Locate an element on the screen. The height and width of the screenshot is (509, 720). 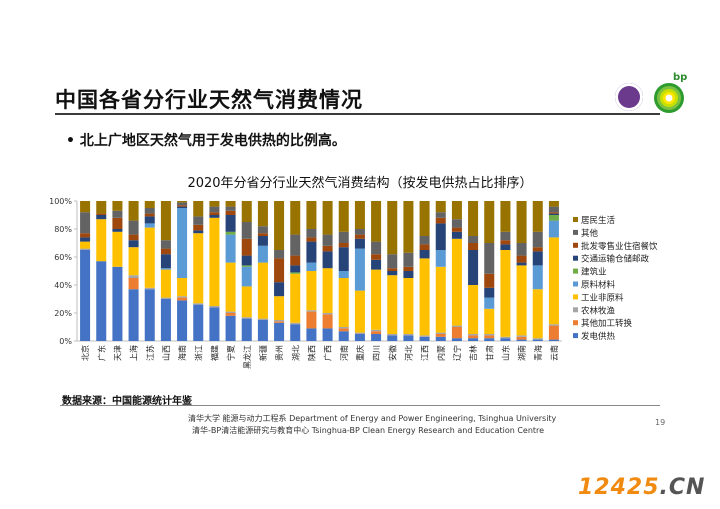
tsinghua-seal-logo is located at coordinates (629, 97).